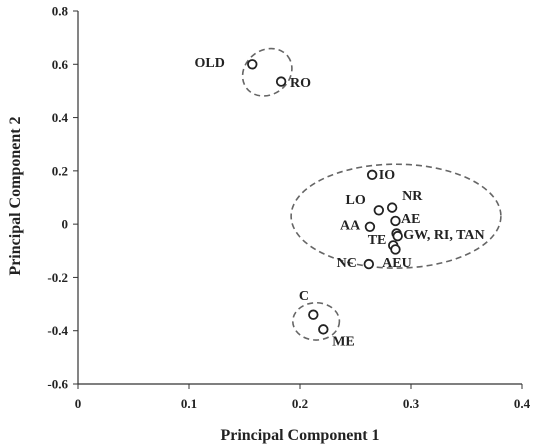 The width and height of the screenshot is (543, 447). Describe the element at coordinates (347, 263) in the screenshot. I see `point-label: NC` at that location.